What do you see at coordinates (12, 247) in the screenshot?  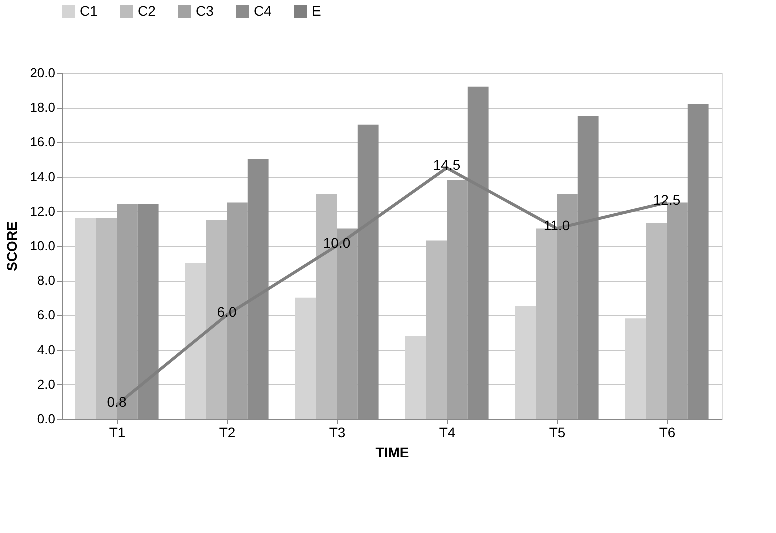 I see `y-axis-title: SCORE` at bounding box center [12, 247].